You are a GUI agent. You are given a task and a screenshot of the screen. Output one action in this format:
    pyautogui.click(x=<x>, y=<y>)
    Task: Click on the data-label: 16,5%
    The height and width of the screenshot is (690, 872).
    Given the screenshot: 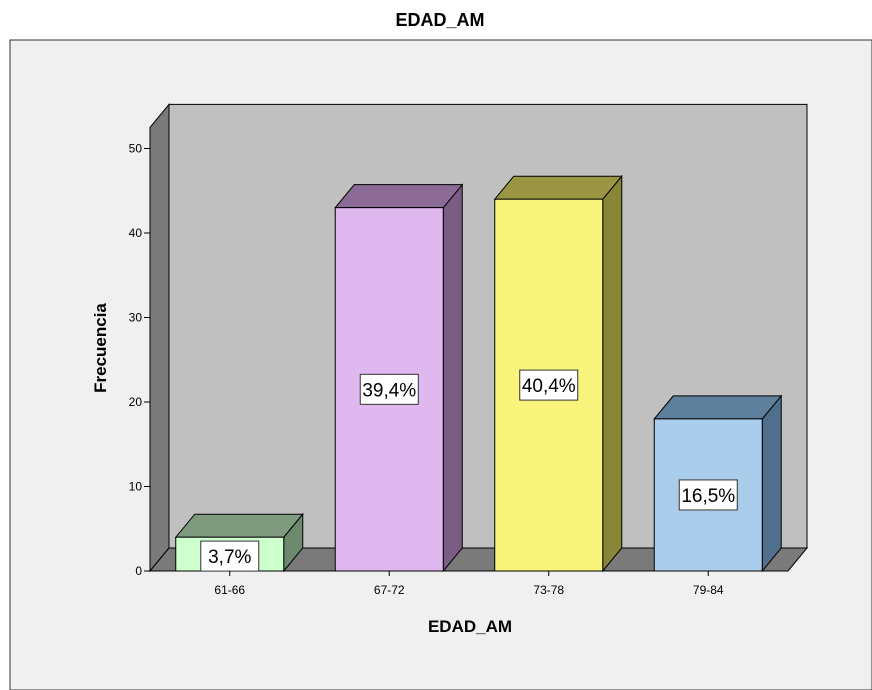 What is the action you would take?
    pyautogui.click(x=708, y=496)
    